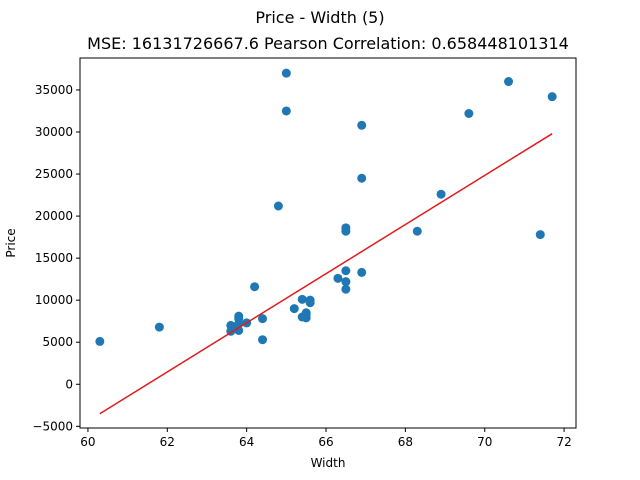 Image resolution: width=640 pixels, height=480 pixels. I want to click on y-tick-label-15000: 15000, so click(54, 258).